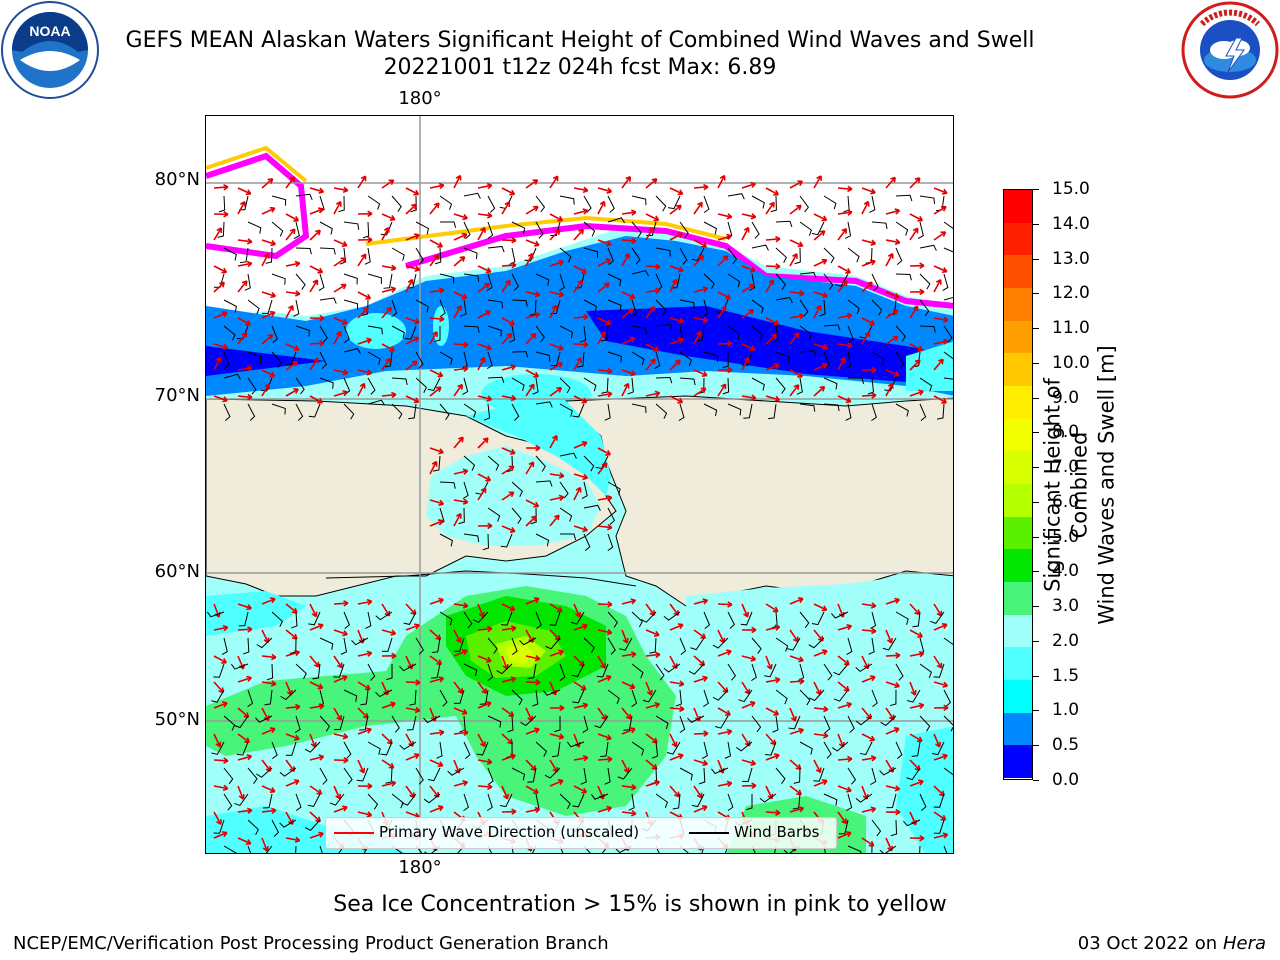 The image size is (1280, 960). Describe the element at coordinates (1071, 258) in the screenshot. I see `colorbar-tick-label: 13.0` at that location.